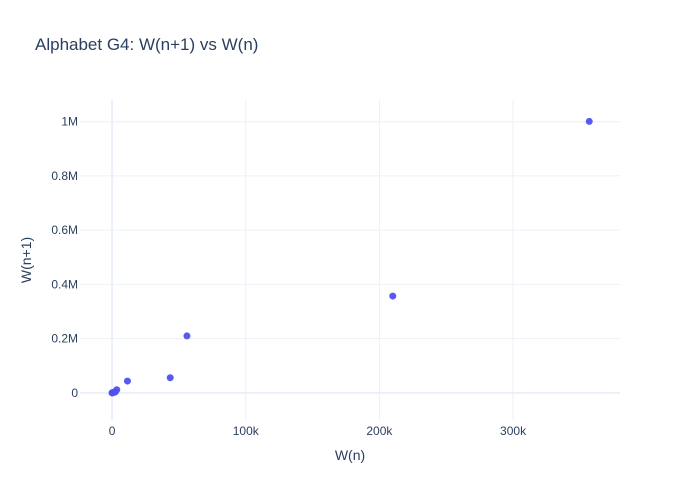 The width and height of the screenshot is (700, 500). I want to click on y-tick-label: 0.8M, so click(64, 176).